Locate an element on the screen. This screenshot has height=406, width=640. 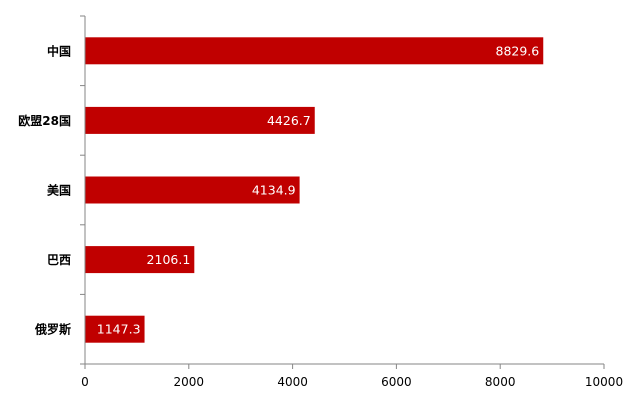
category-label-1: 欧盟28国 is located at coordinates (44, 120).